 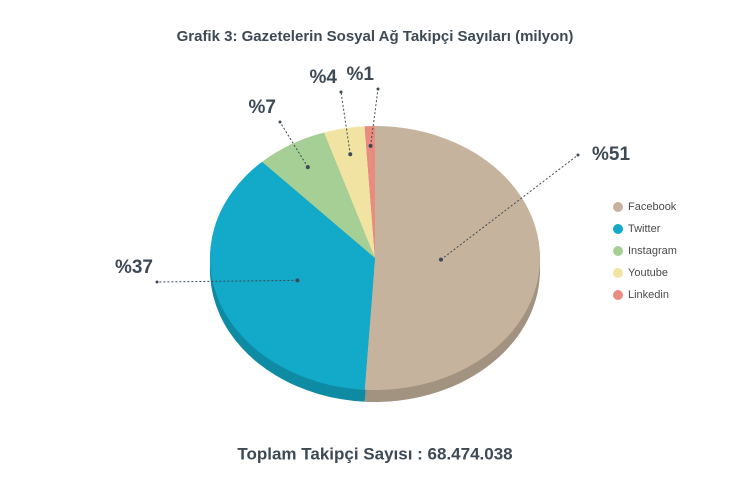 I want to click on data-label: %4, so click(x=324, y=77).